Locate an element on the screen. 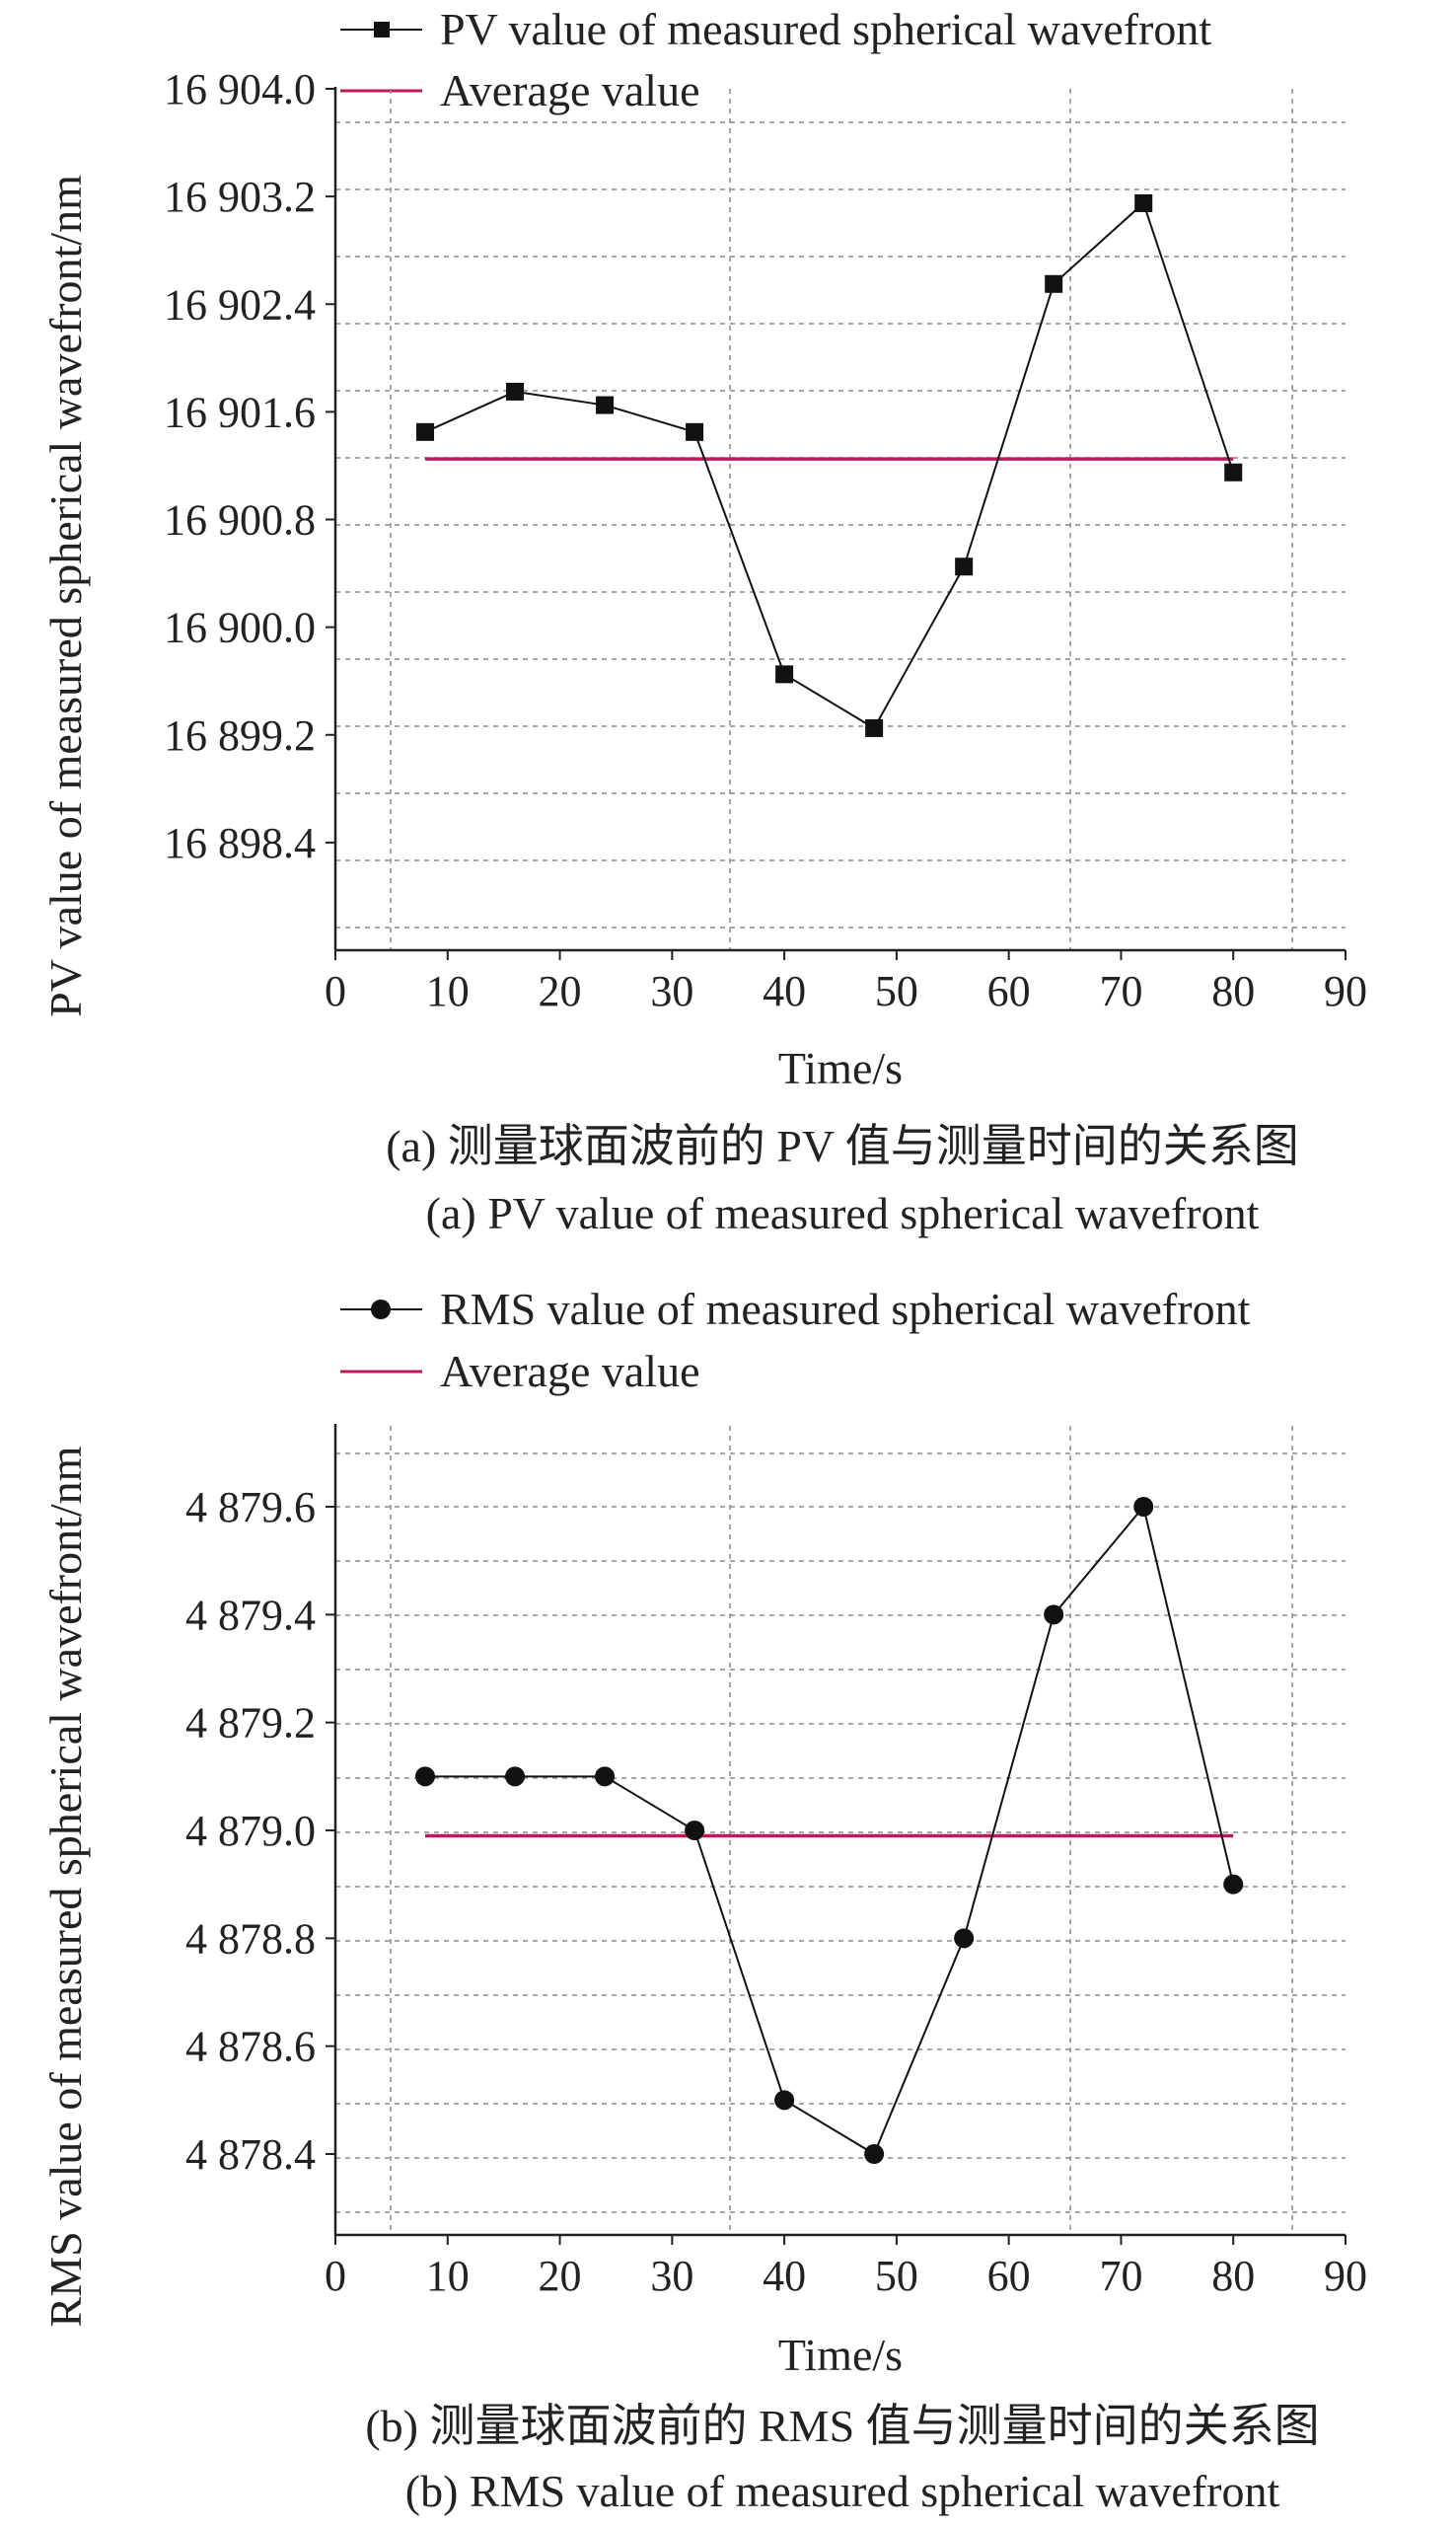 The height and width of the screenshot is (2528, 1456). x-axis-title-a: Time/s is located at coordinates (840, 1068).